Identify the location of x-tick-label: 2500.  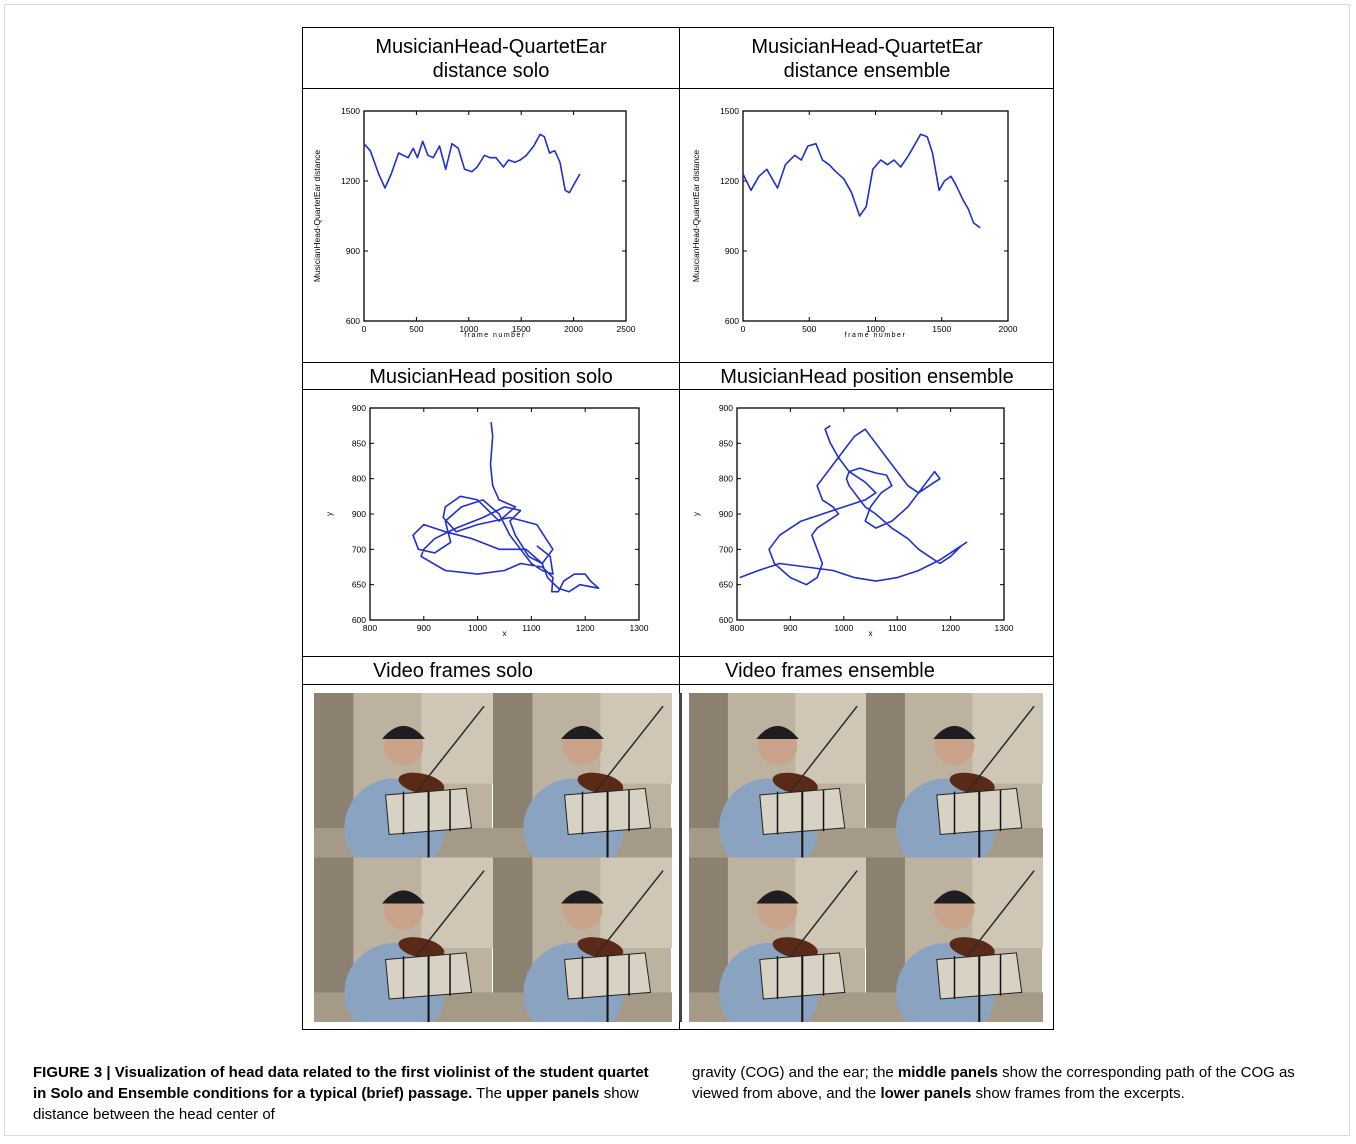
(626, 329).